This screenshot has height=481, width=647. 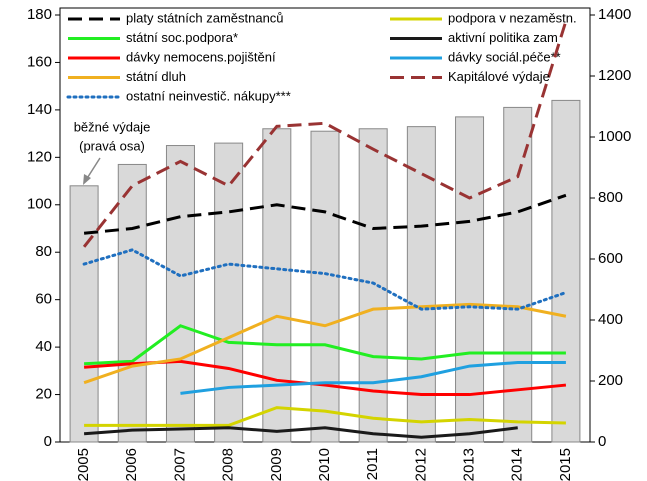 I want to click on legend-label: platy státních zaměstnanců, so click(x=205, y=17).